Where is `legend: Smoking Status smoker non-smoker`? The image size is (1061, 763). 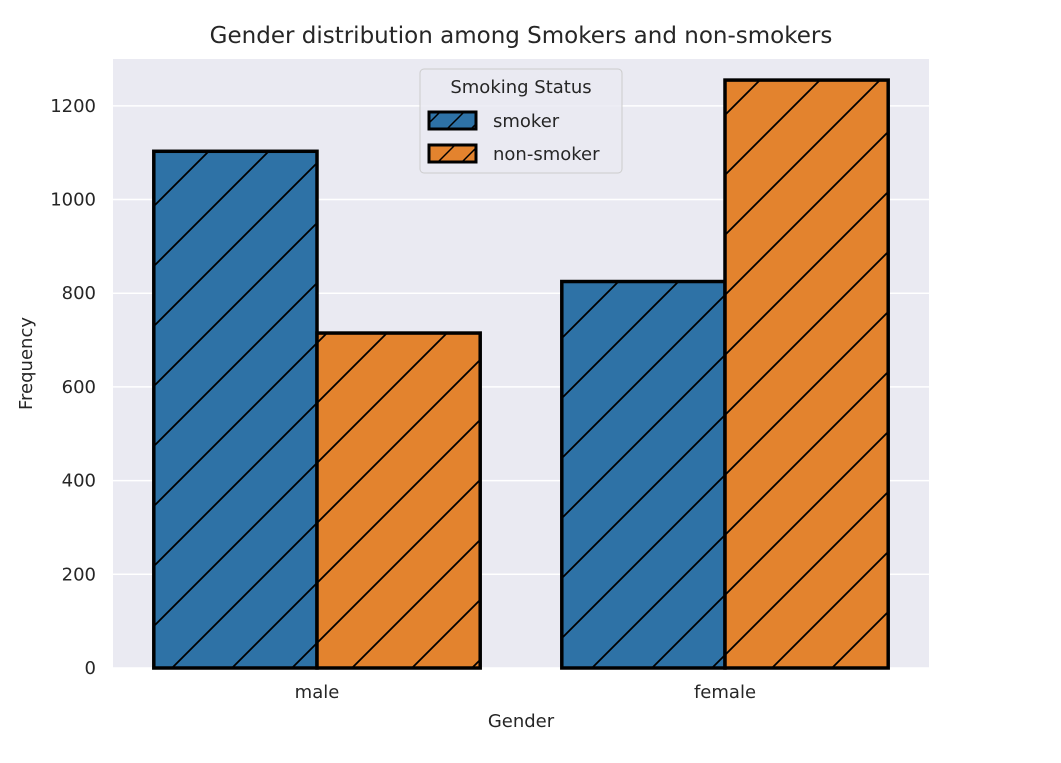 legend: Smoking Status smoker non-smoker is located at coordinates (521, 121).